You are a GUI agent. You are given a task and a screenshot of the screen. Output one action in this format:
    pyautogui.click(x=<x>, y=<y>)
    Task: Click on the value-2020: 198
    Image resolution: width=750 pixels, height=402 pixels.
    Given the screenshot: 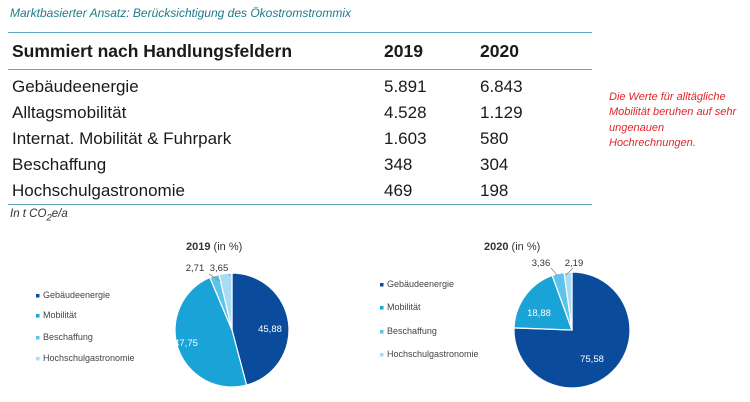 What is the action you would take?
    pyautogui.click(x=494, y=190)
    